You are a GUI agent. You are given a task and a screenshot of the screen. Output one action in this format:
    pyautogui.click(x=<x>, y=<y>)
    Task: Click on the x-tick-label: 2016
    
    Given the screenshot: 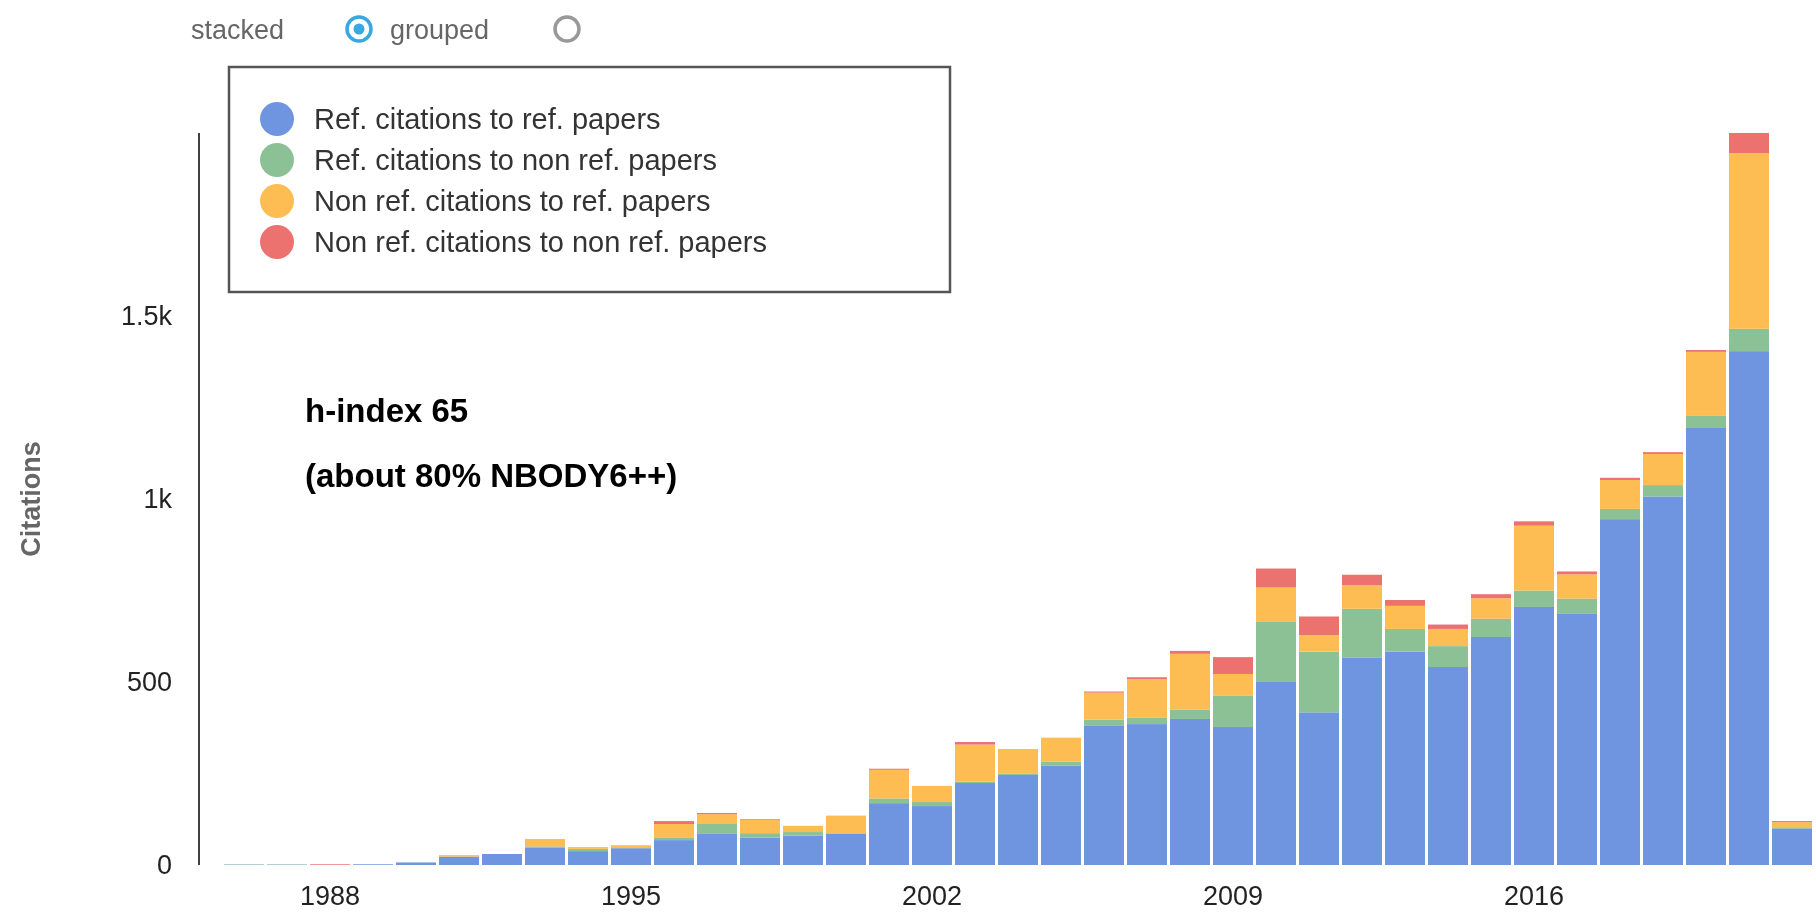 What is the action you would take?
    pyautogui.click(x=1534, y=896)
    